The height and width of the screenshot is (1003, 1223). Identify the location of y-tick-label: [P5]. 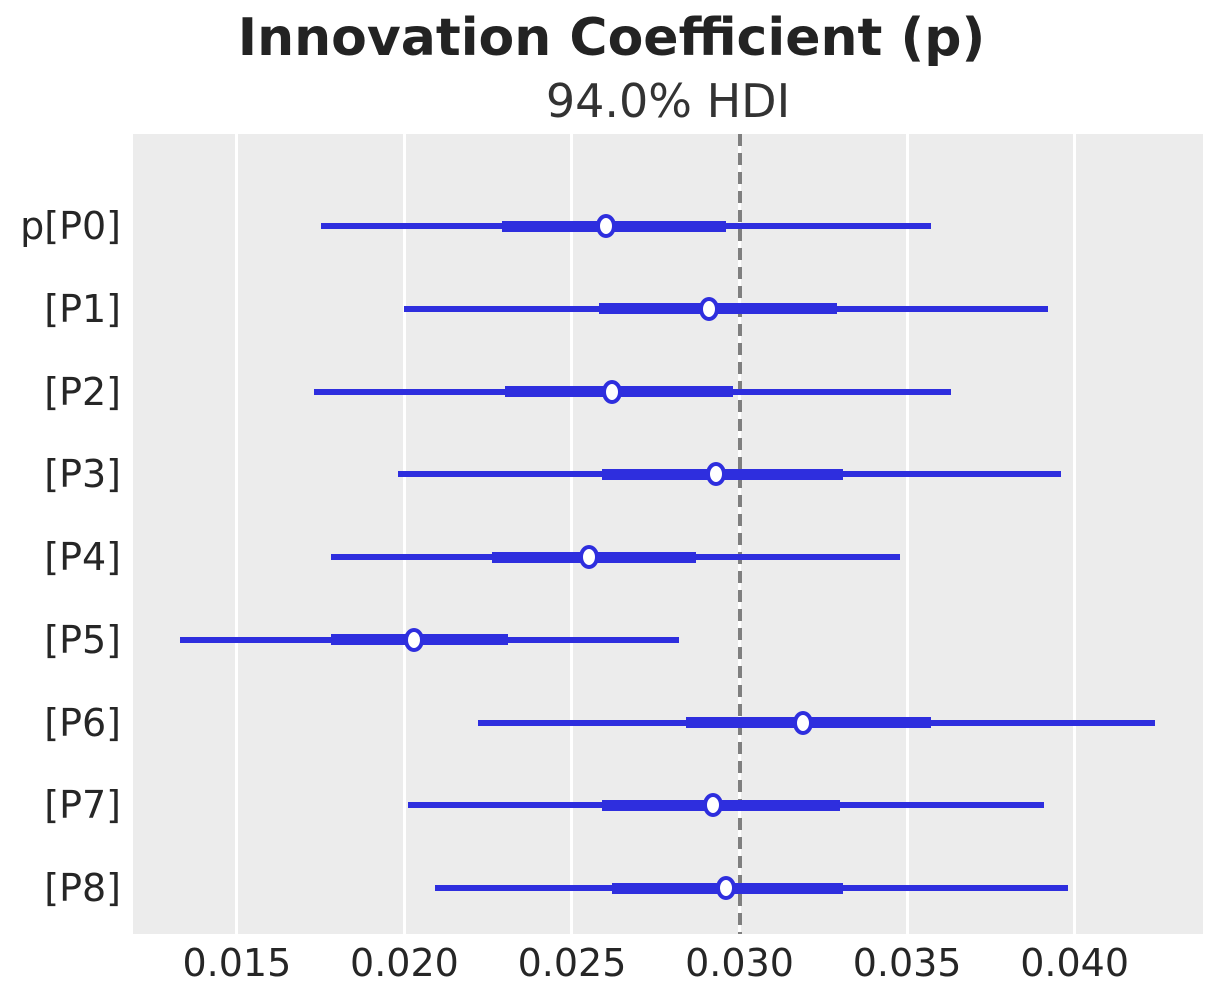
(82, 639).